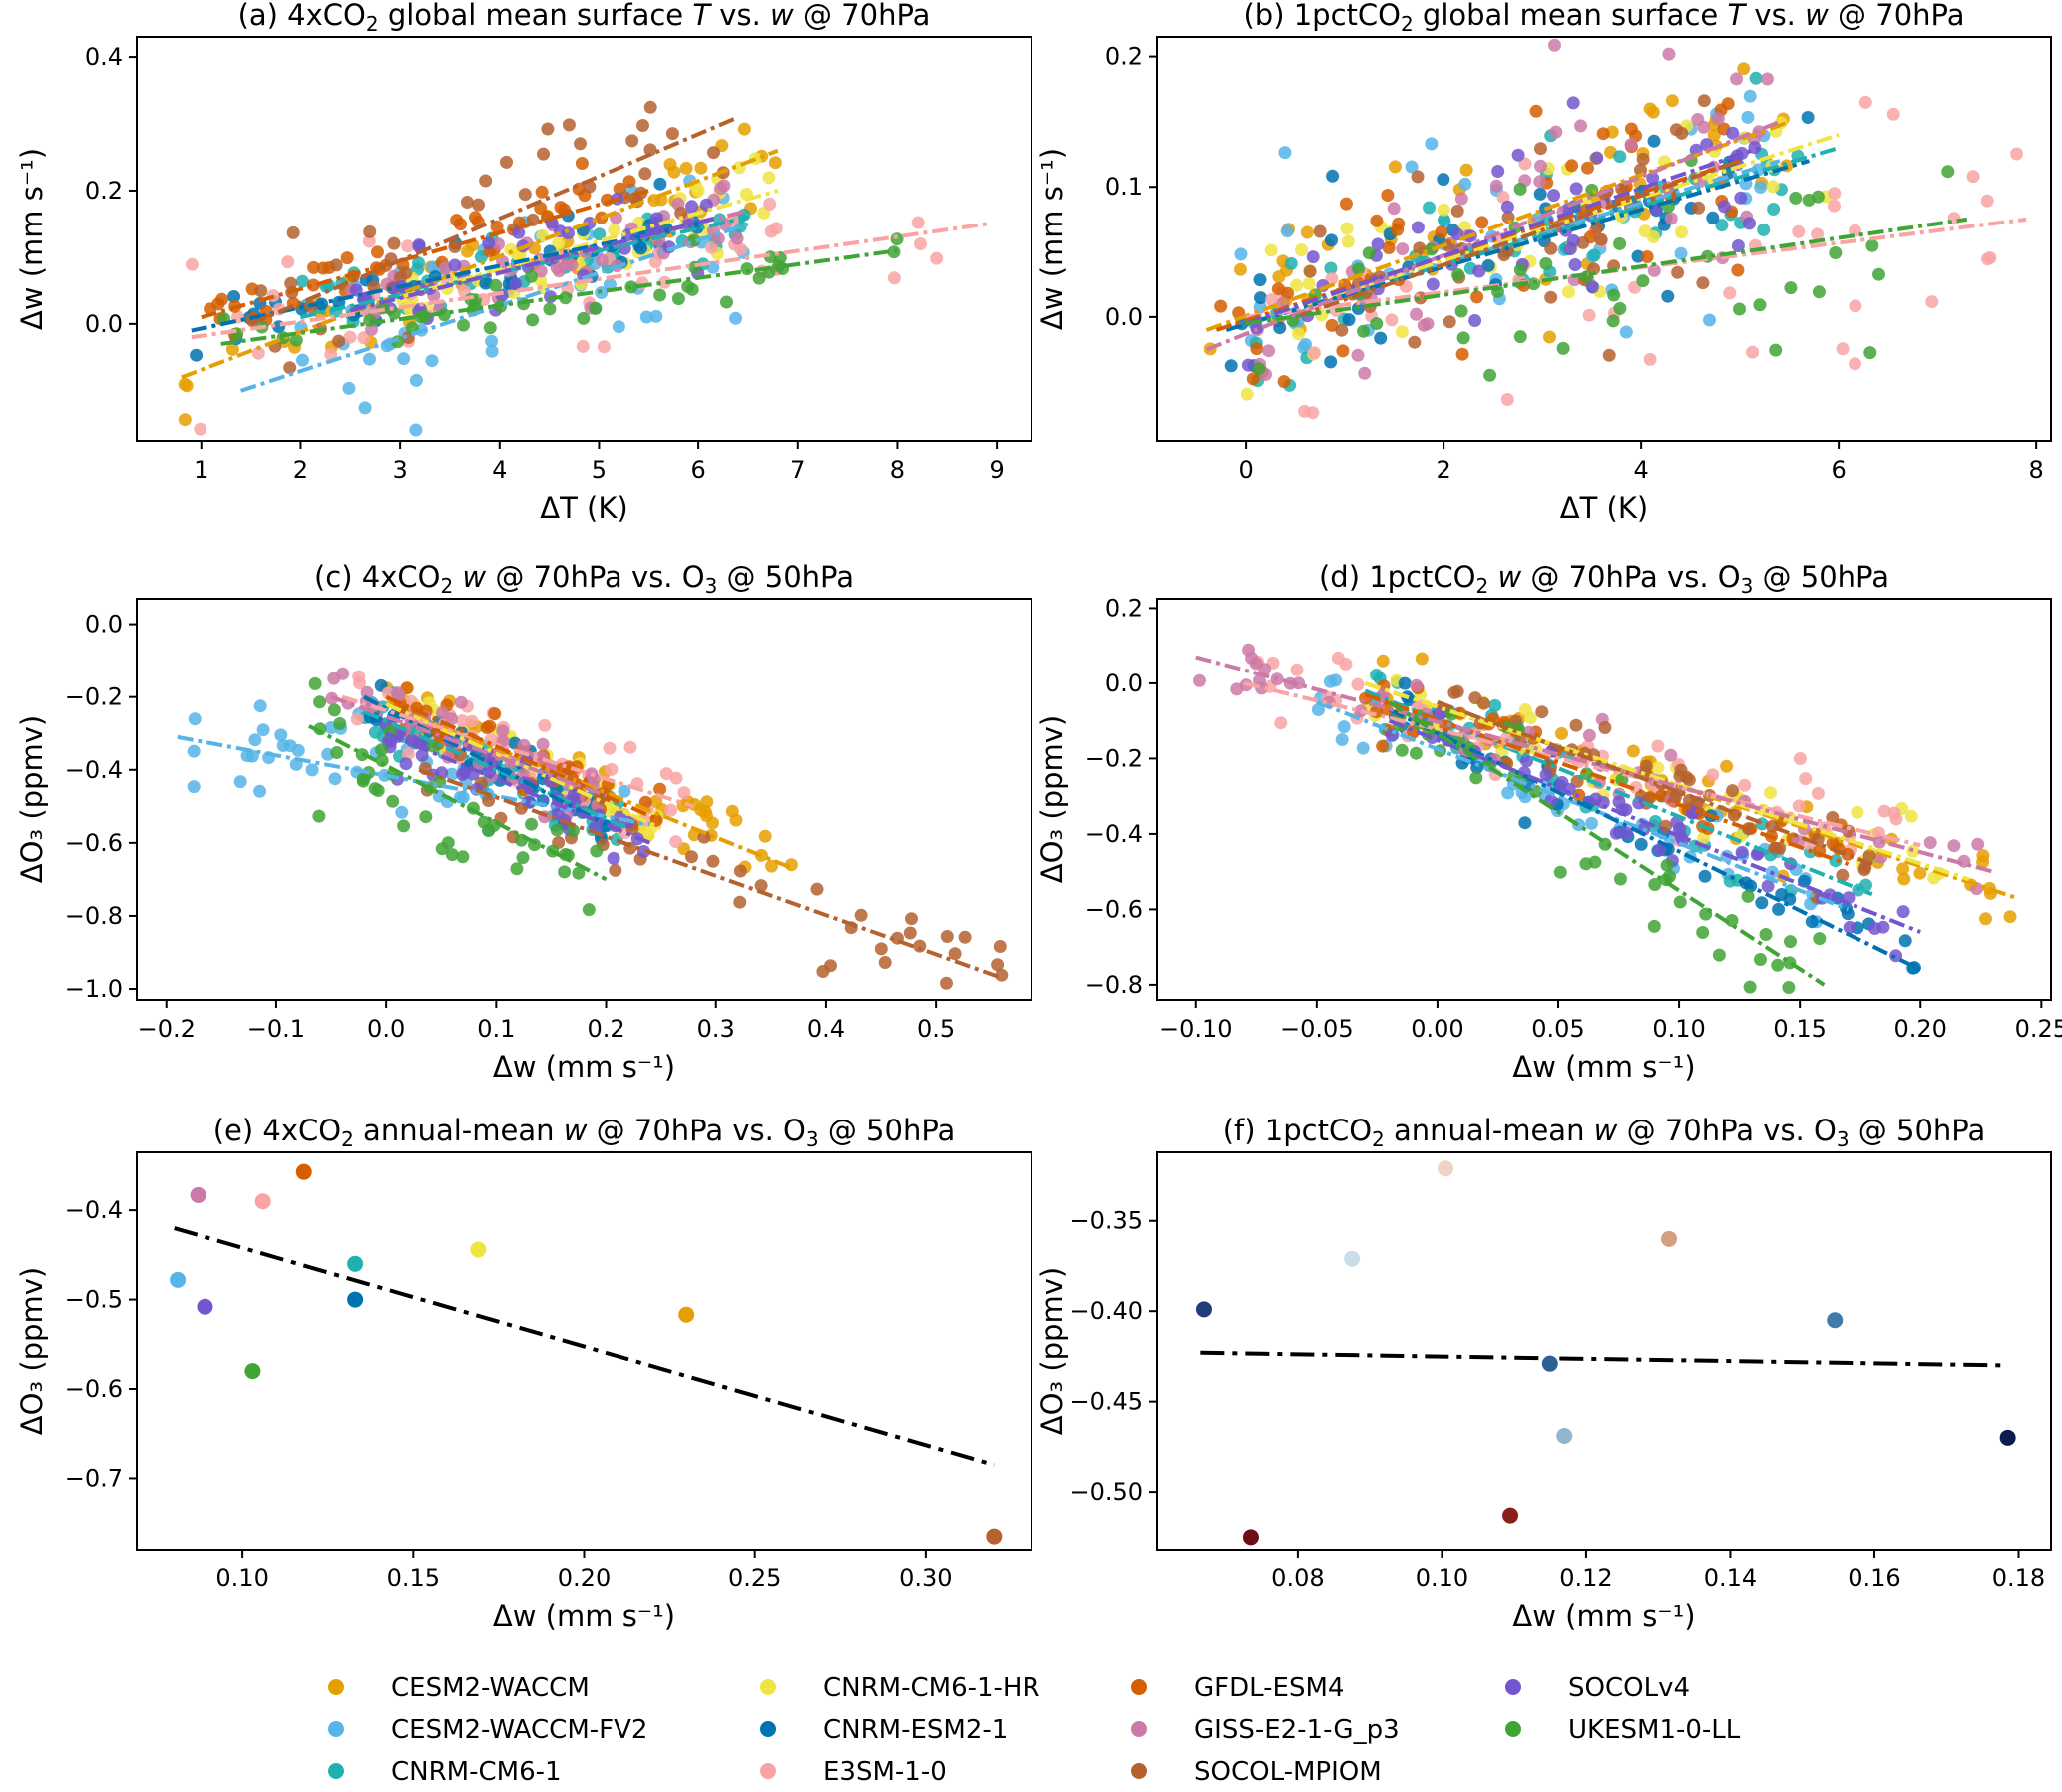 This screenshot has width=2062, height=1792. Describe the element at coordinates (94, 697) in the screenshot. I see `y-tick-label: −0.2` at that location.